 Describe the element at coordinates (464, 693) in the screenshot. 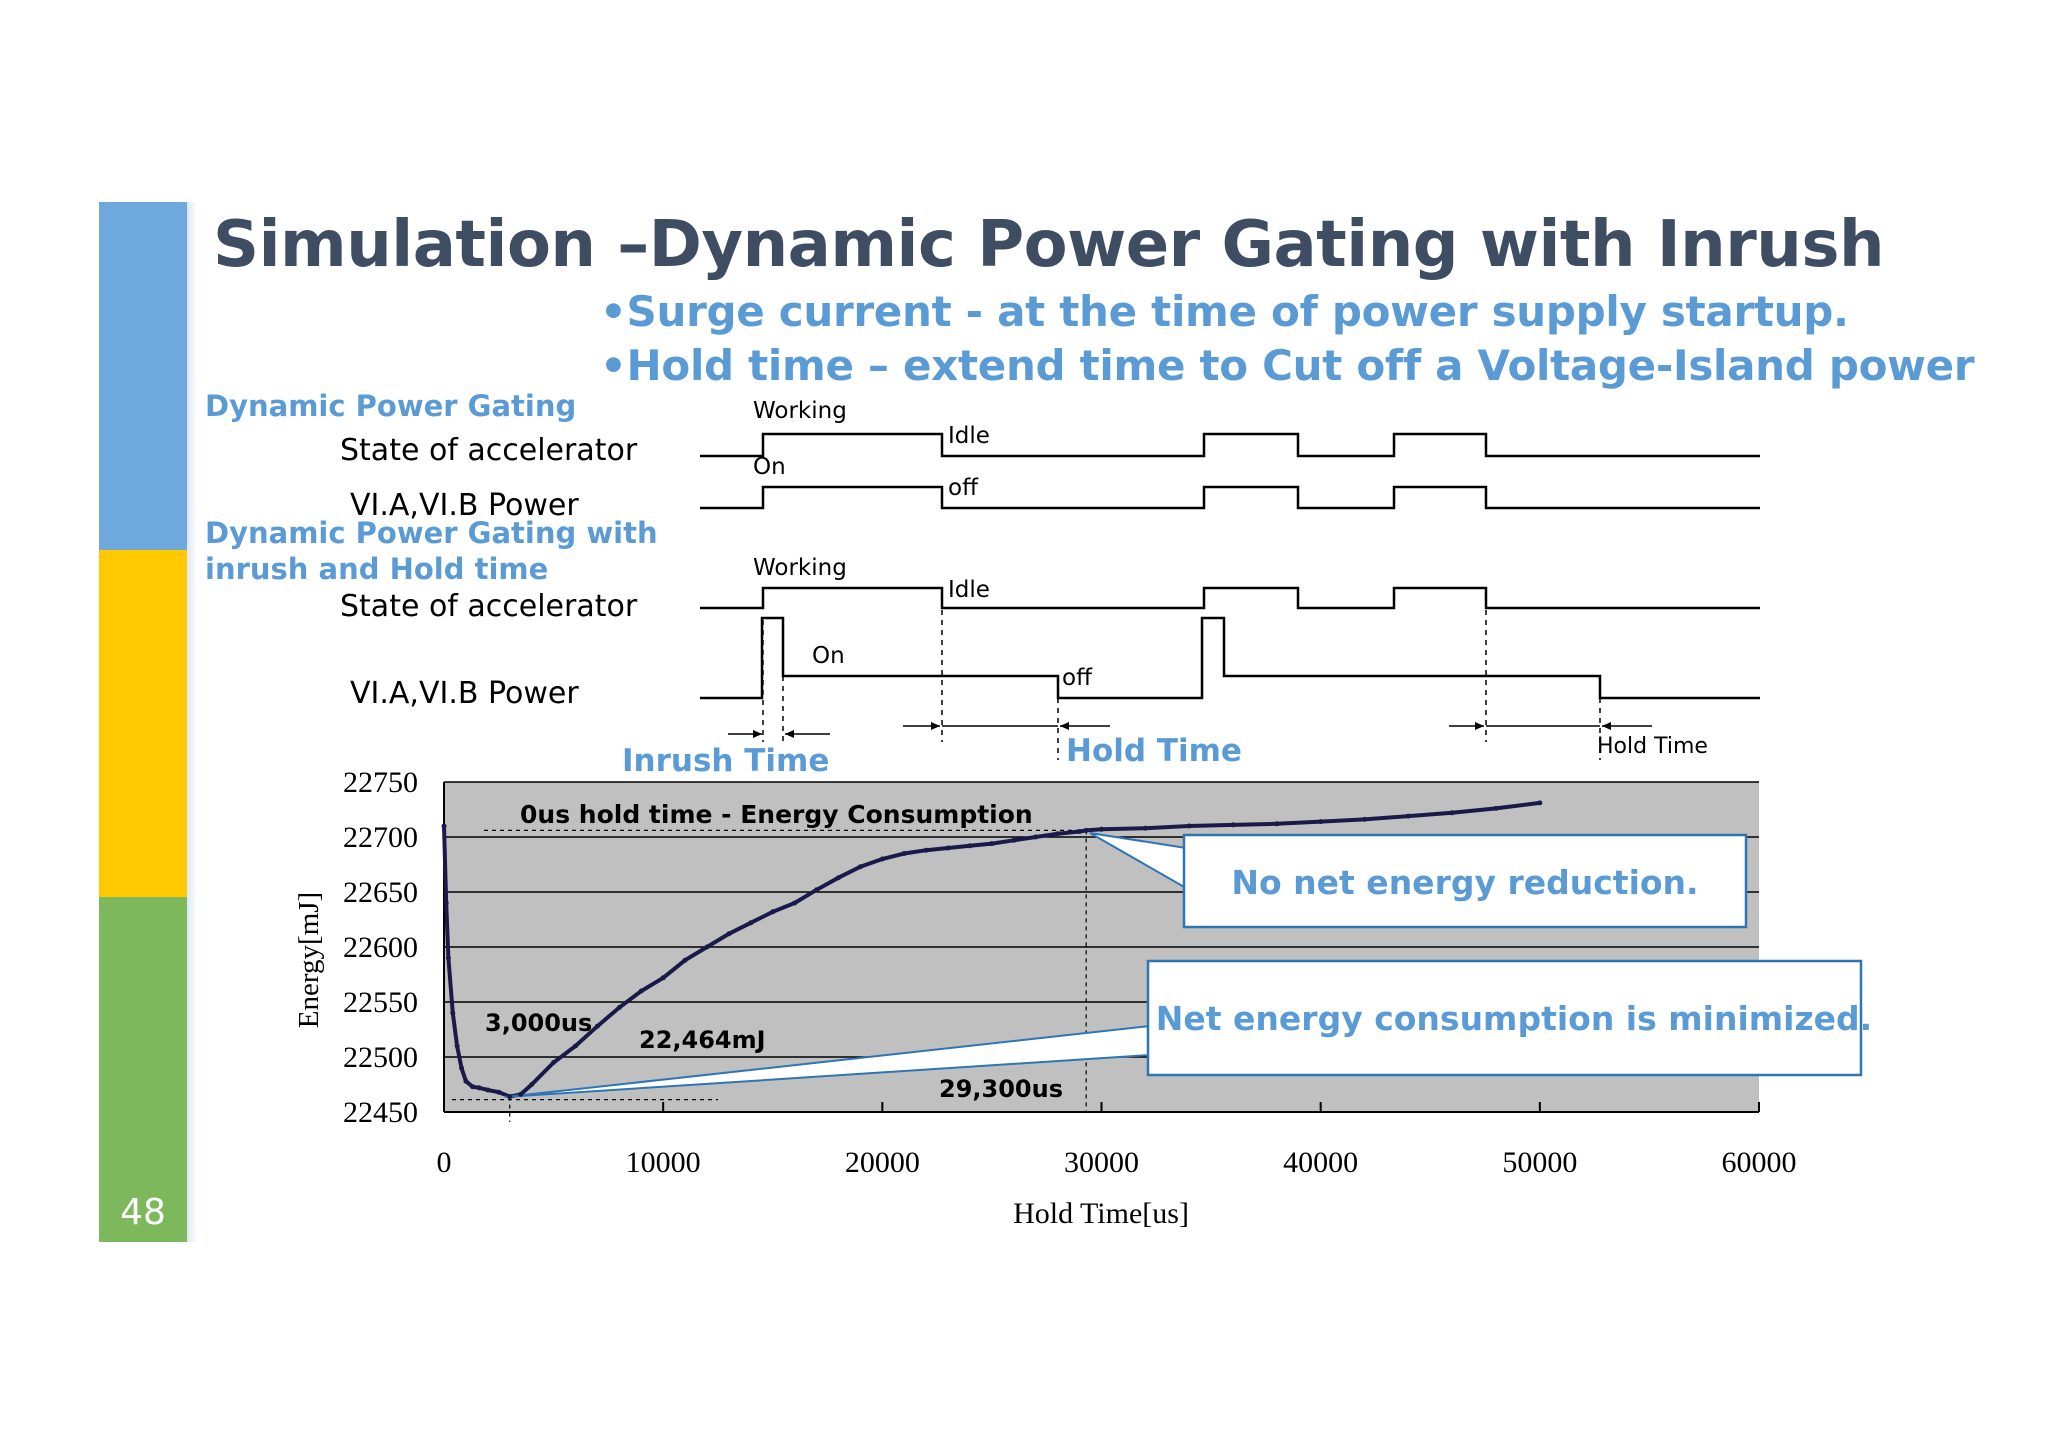

I see `power-label-2: VI.A,VI.B Power` at that location.